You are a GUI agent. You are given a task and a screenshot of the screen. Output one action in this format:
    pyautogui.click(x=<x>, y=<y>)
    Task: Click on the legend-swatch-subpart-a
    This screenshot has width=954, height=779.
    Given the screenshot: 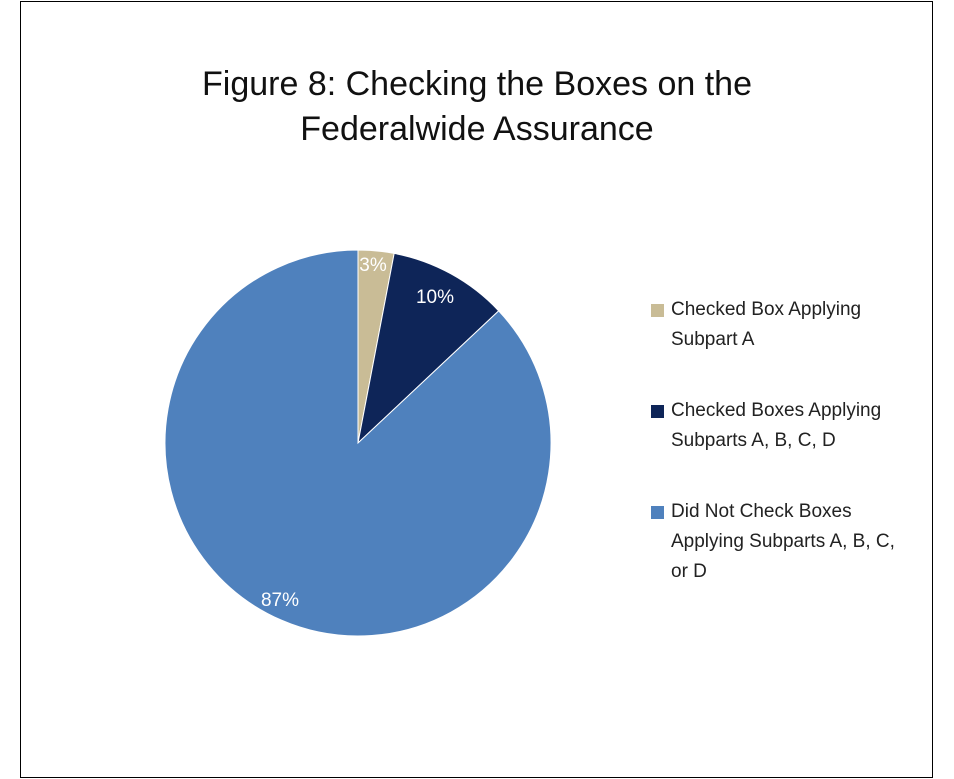 What is the action you would take?
    pyautogui.click(x=657, y=310)
    